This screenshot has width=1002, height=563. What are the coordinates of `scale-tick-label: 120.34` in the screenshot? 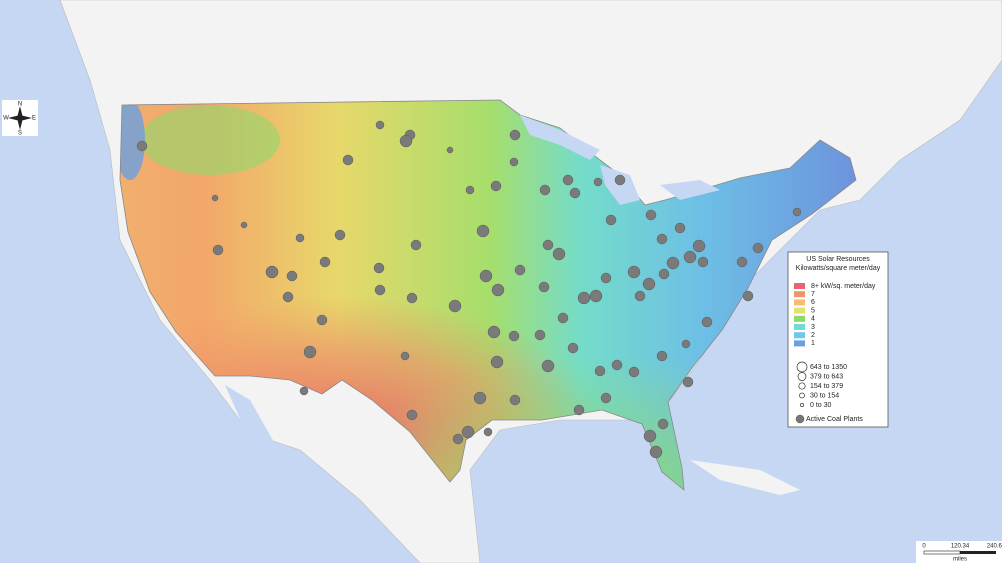 It's located at (960, 547).